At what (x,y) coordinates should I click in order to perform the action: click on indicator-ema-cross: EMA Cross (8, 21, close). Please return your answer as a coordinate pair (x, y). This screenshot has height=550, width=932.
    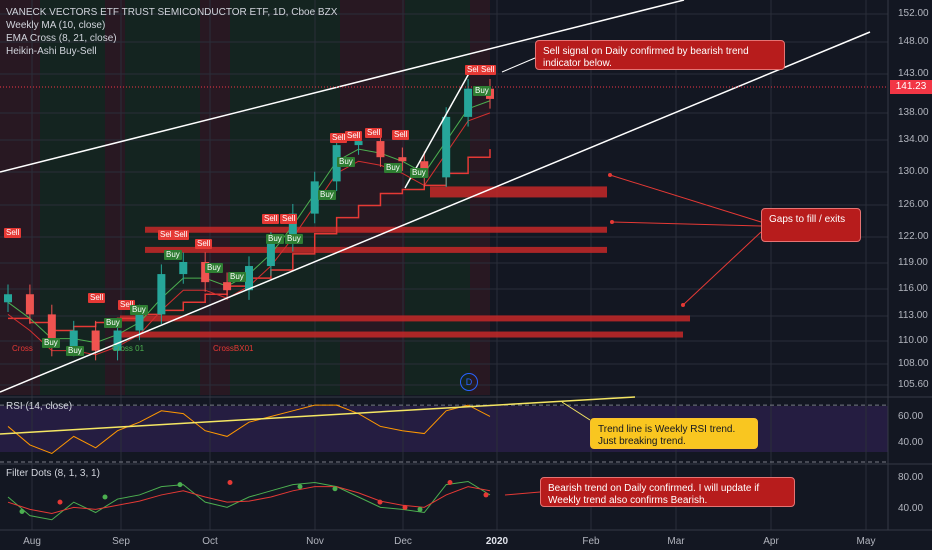
    Looking at the image, I should click on (61, 38).